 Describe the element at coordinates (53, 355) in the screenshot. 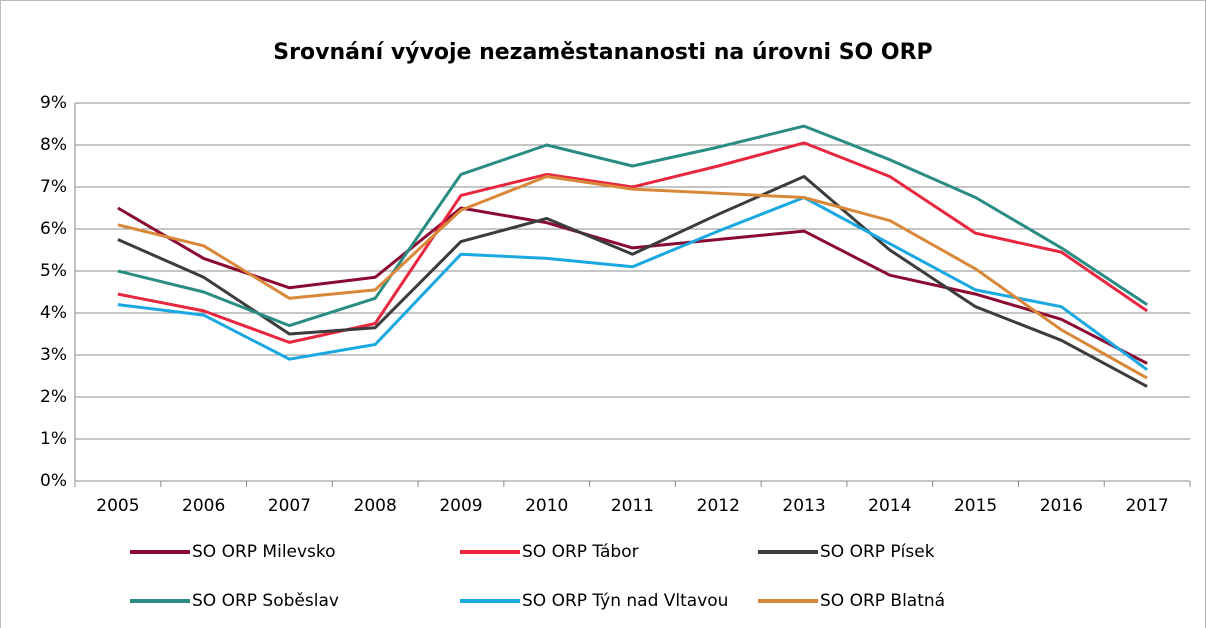

I see `y-tick-label: 3%` at that location.